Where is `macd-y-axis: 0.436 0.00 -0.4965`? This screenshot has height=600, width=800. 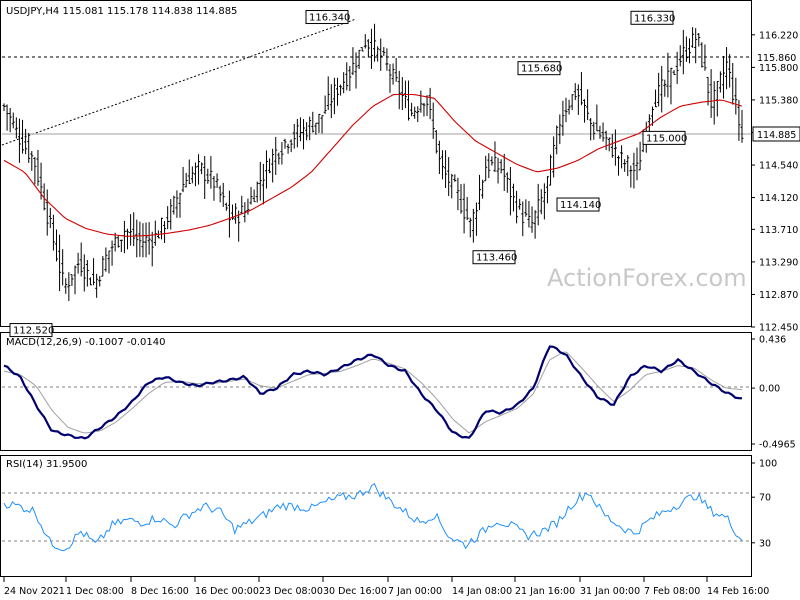
macd-y-axis: 0.436 0.00 -0.4965 is located at coordinates (773, 393).